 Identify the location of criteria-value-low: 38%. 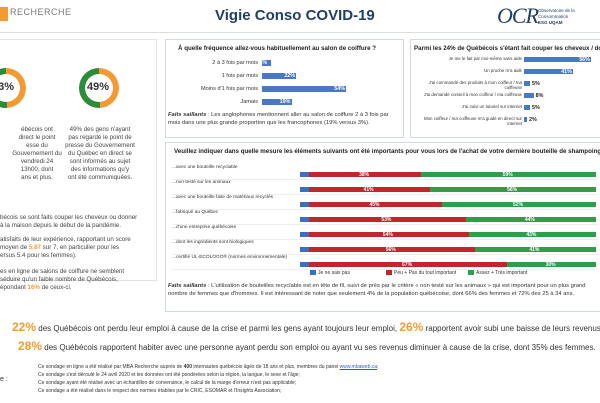
(364, 174).